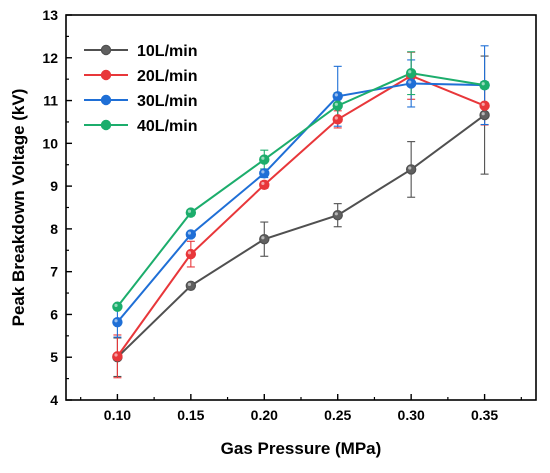 The image size is (550, 473). Describe the element at coordinates (264, 415) in the screenshot. I see `x-tick-label: 0.20` at that location.